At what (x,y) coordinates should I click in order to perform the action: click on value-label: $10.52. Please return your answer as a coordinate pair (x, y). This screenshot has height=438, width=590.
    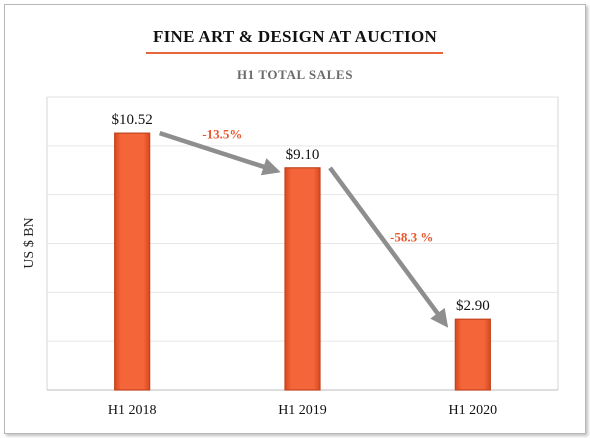
    Looking at the image, I should click on (132, 120).